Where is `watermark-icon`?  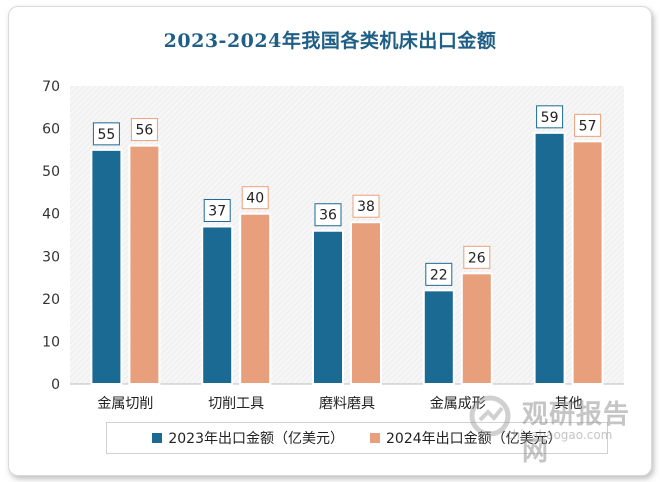
watermark-icon is located at coordinates (490, 416).